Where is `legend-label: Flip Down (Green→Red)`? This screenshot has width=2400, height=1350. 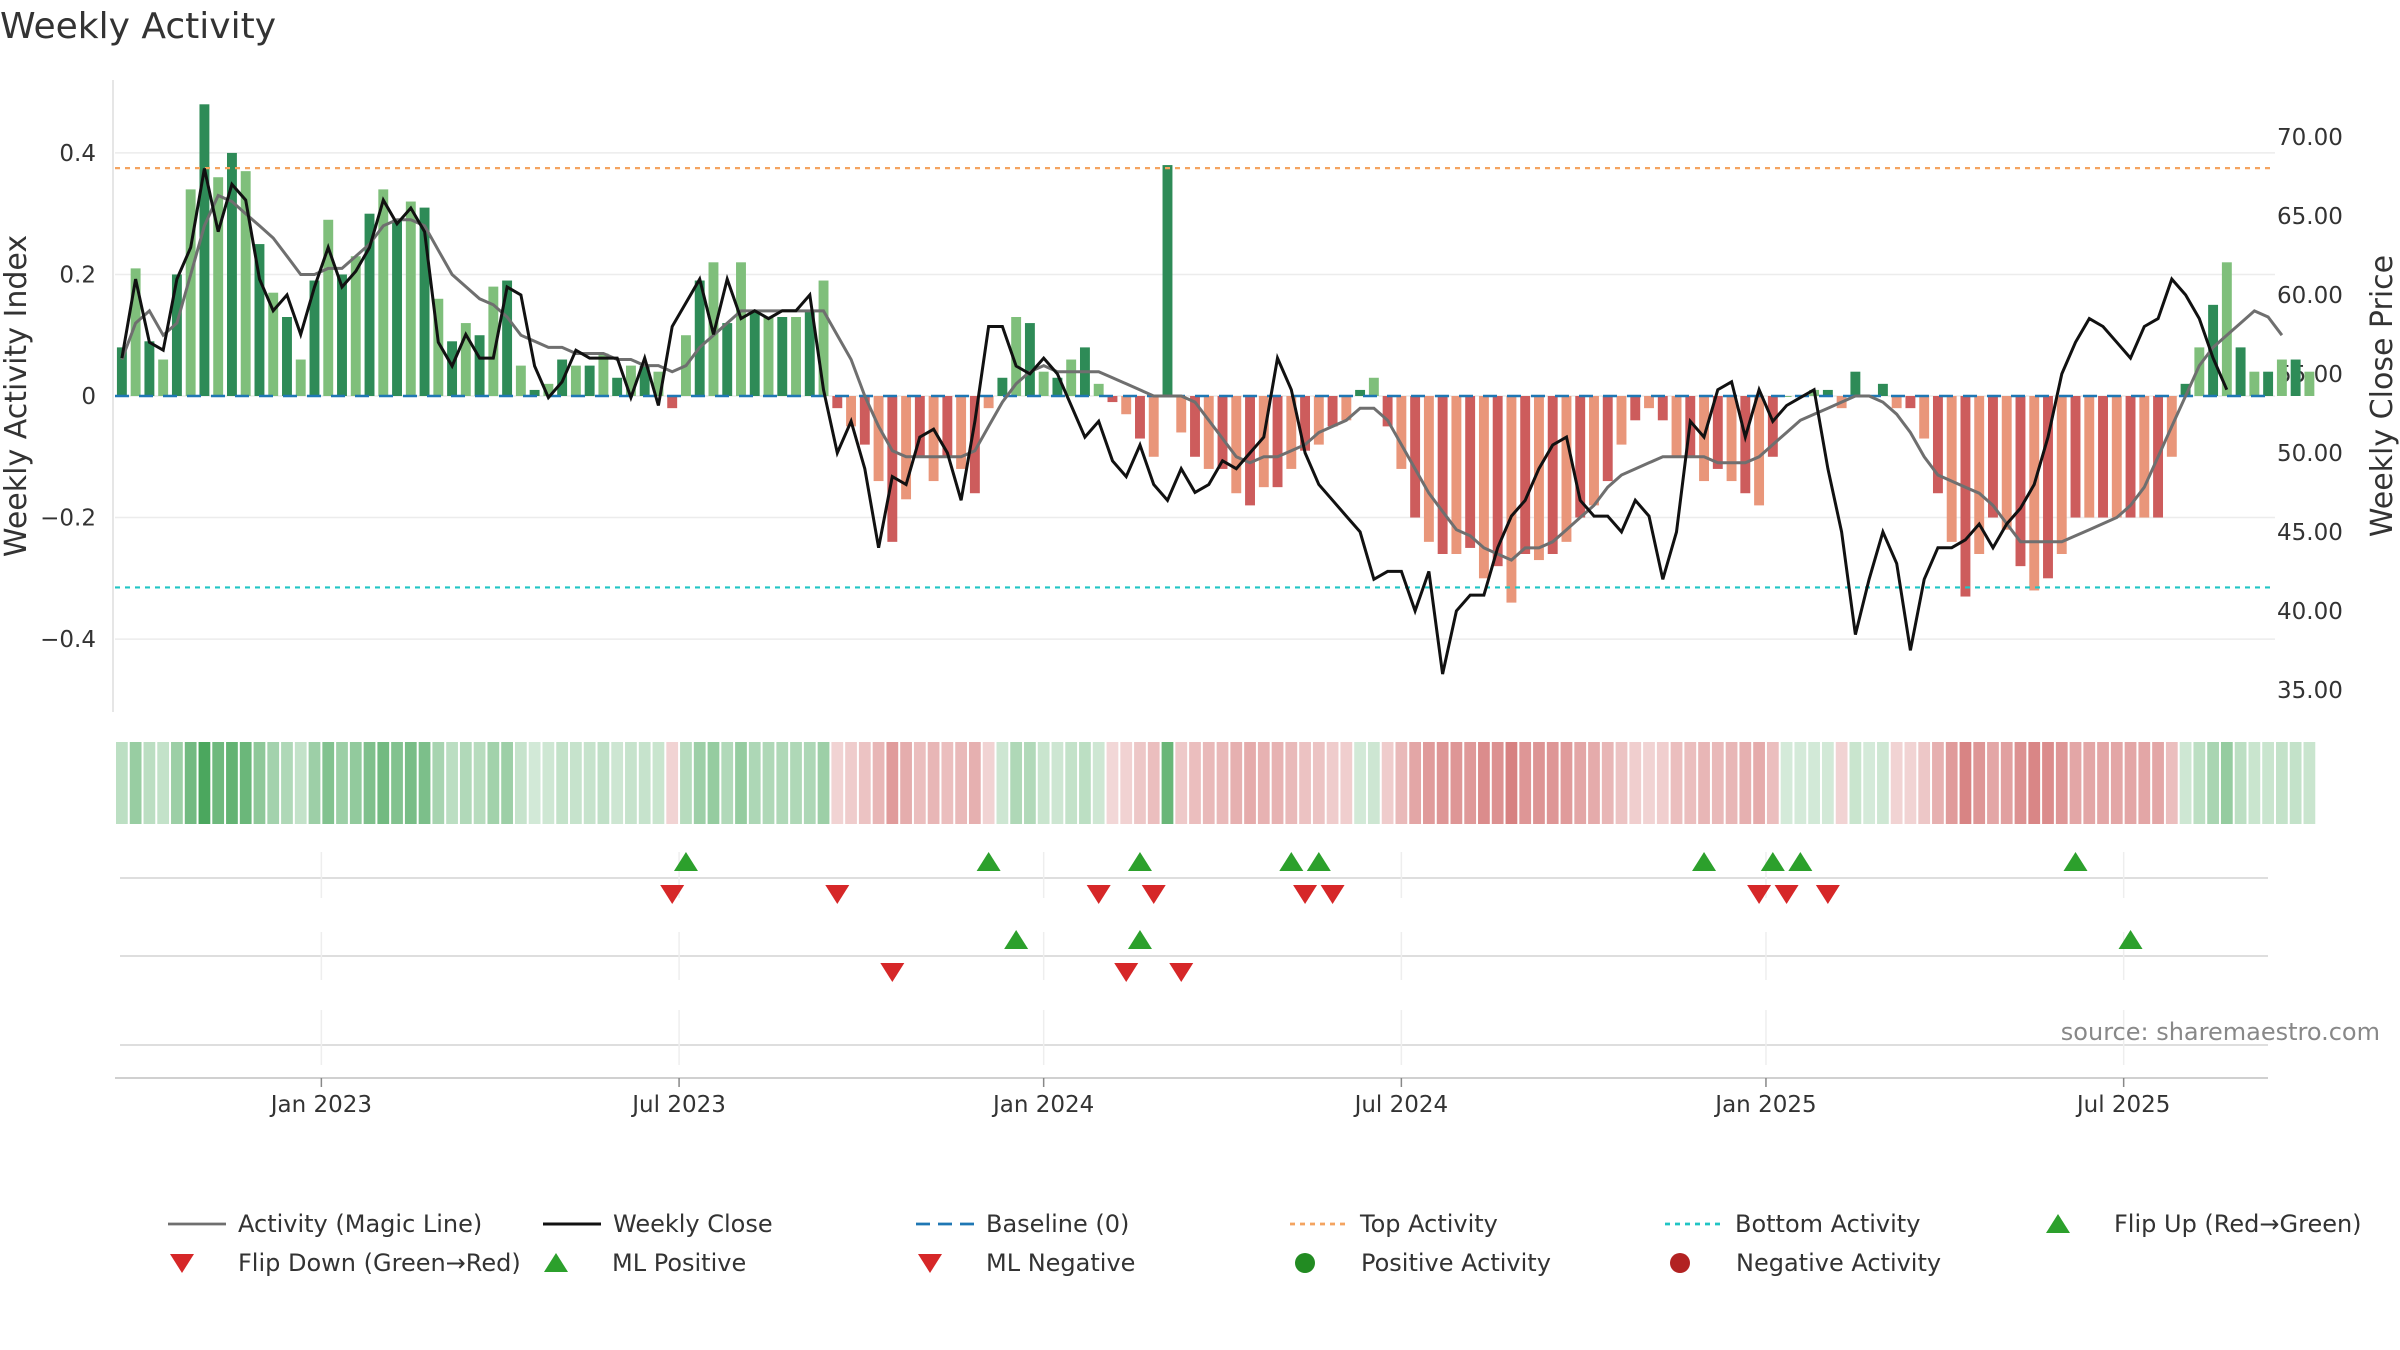
legend-label: Flip Down (Green→Red) is located at coordinates (379, 1263).